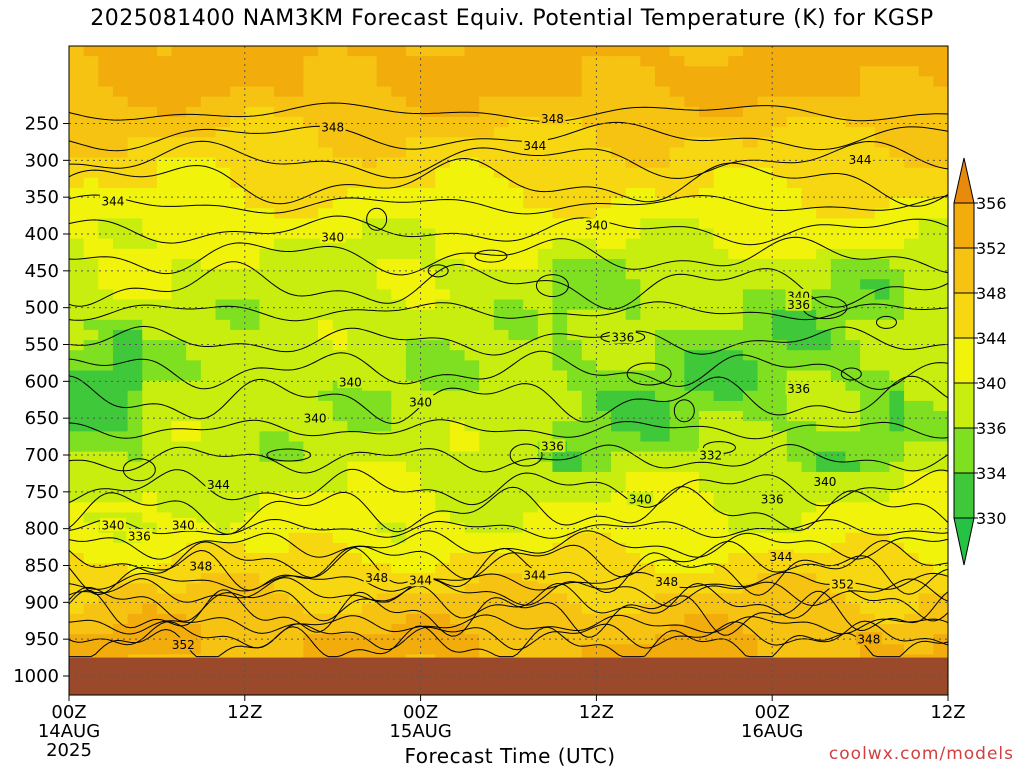  I want to click on y-tick-label: 400, so click(42, 234).